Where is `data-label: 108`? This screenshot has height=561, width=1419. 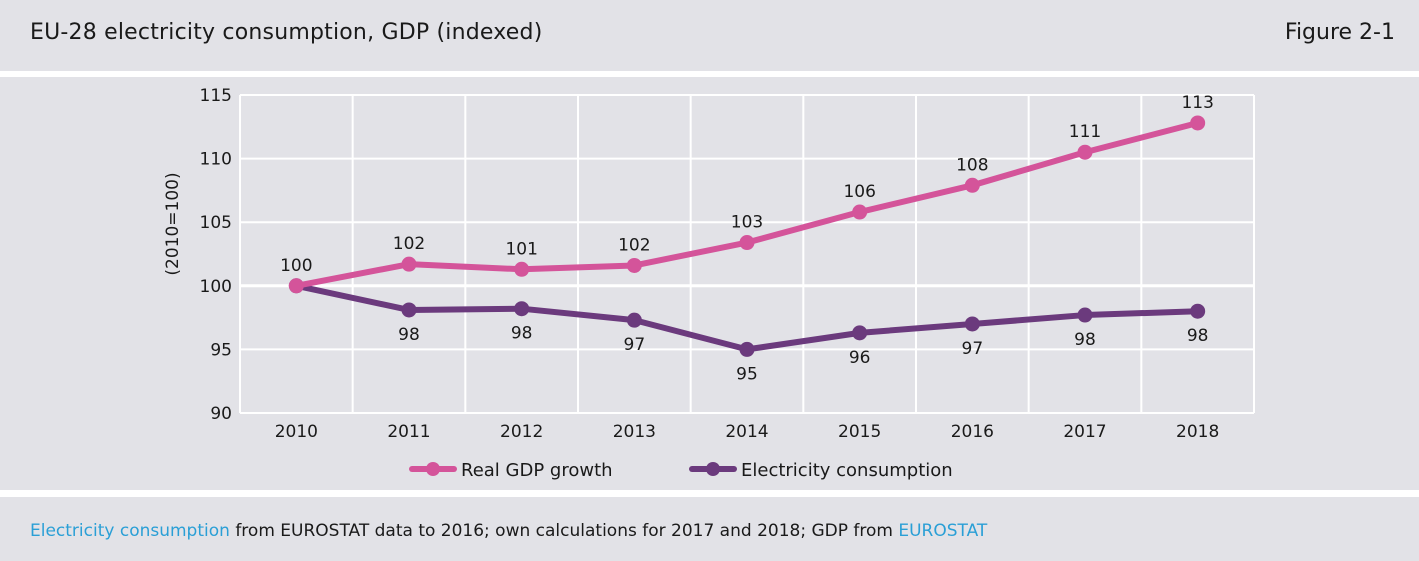
data-label: 108 is located at coordinates (972, 165).